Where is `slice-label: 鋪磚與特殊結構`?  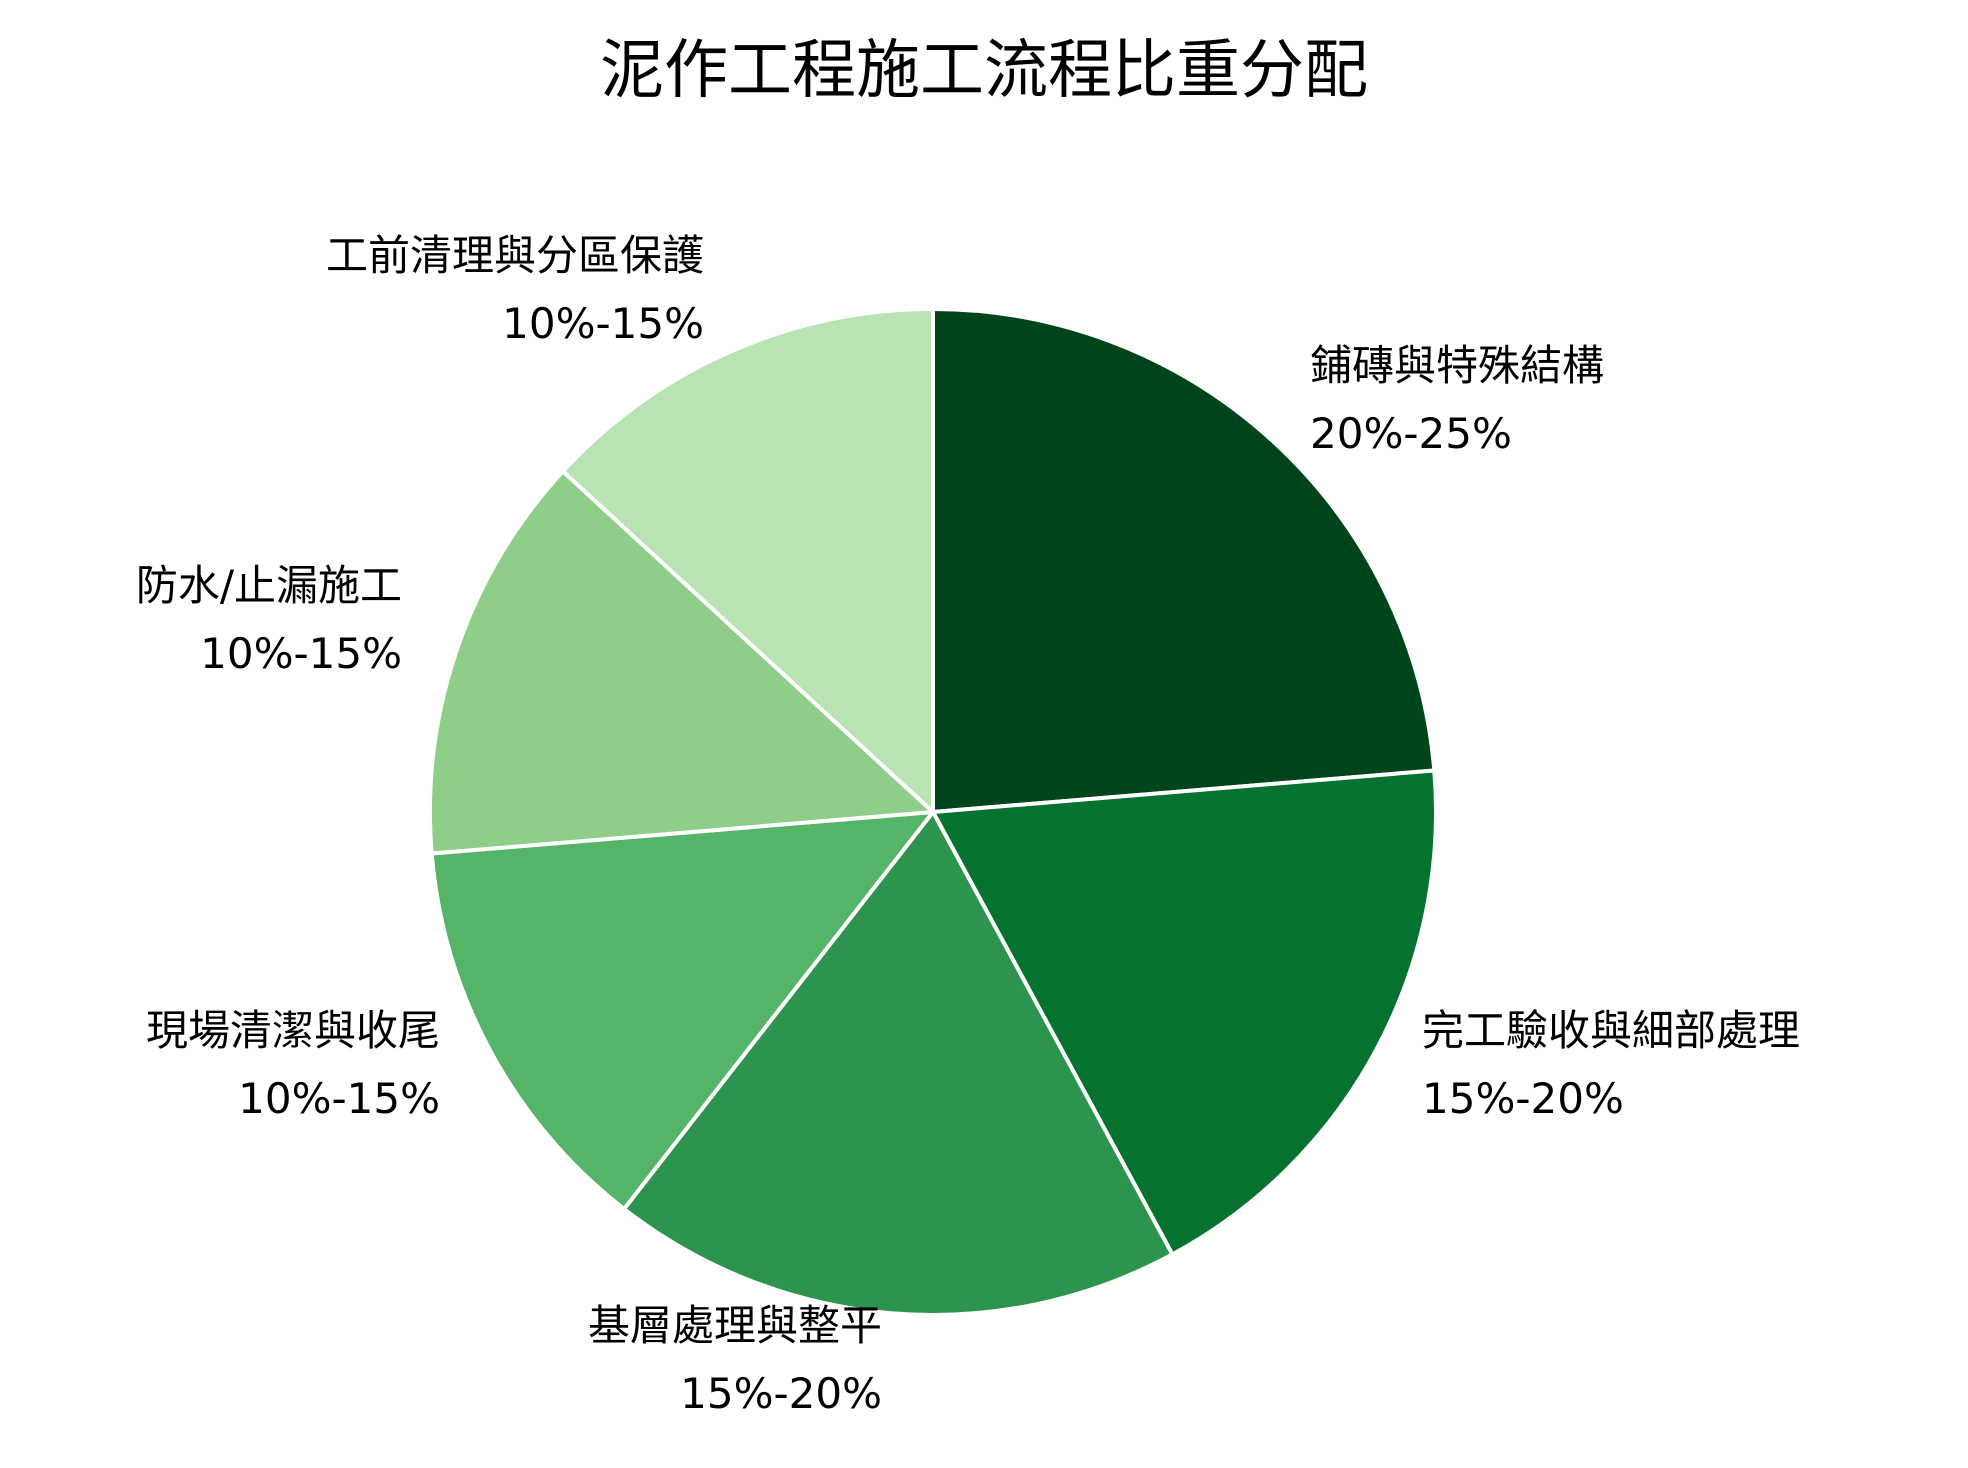 slice-label: 鋪磚與特殊結構 is located at coordinates (1457, 365).